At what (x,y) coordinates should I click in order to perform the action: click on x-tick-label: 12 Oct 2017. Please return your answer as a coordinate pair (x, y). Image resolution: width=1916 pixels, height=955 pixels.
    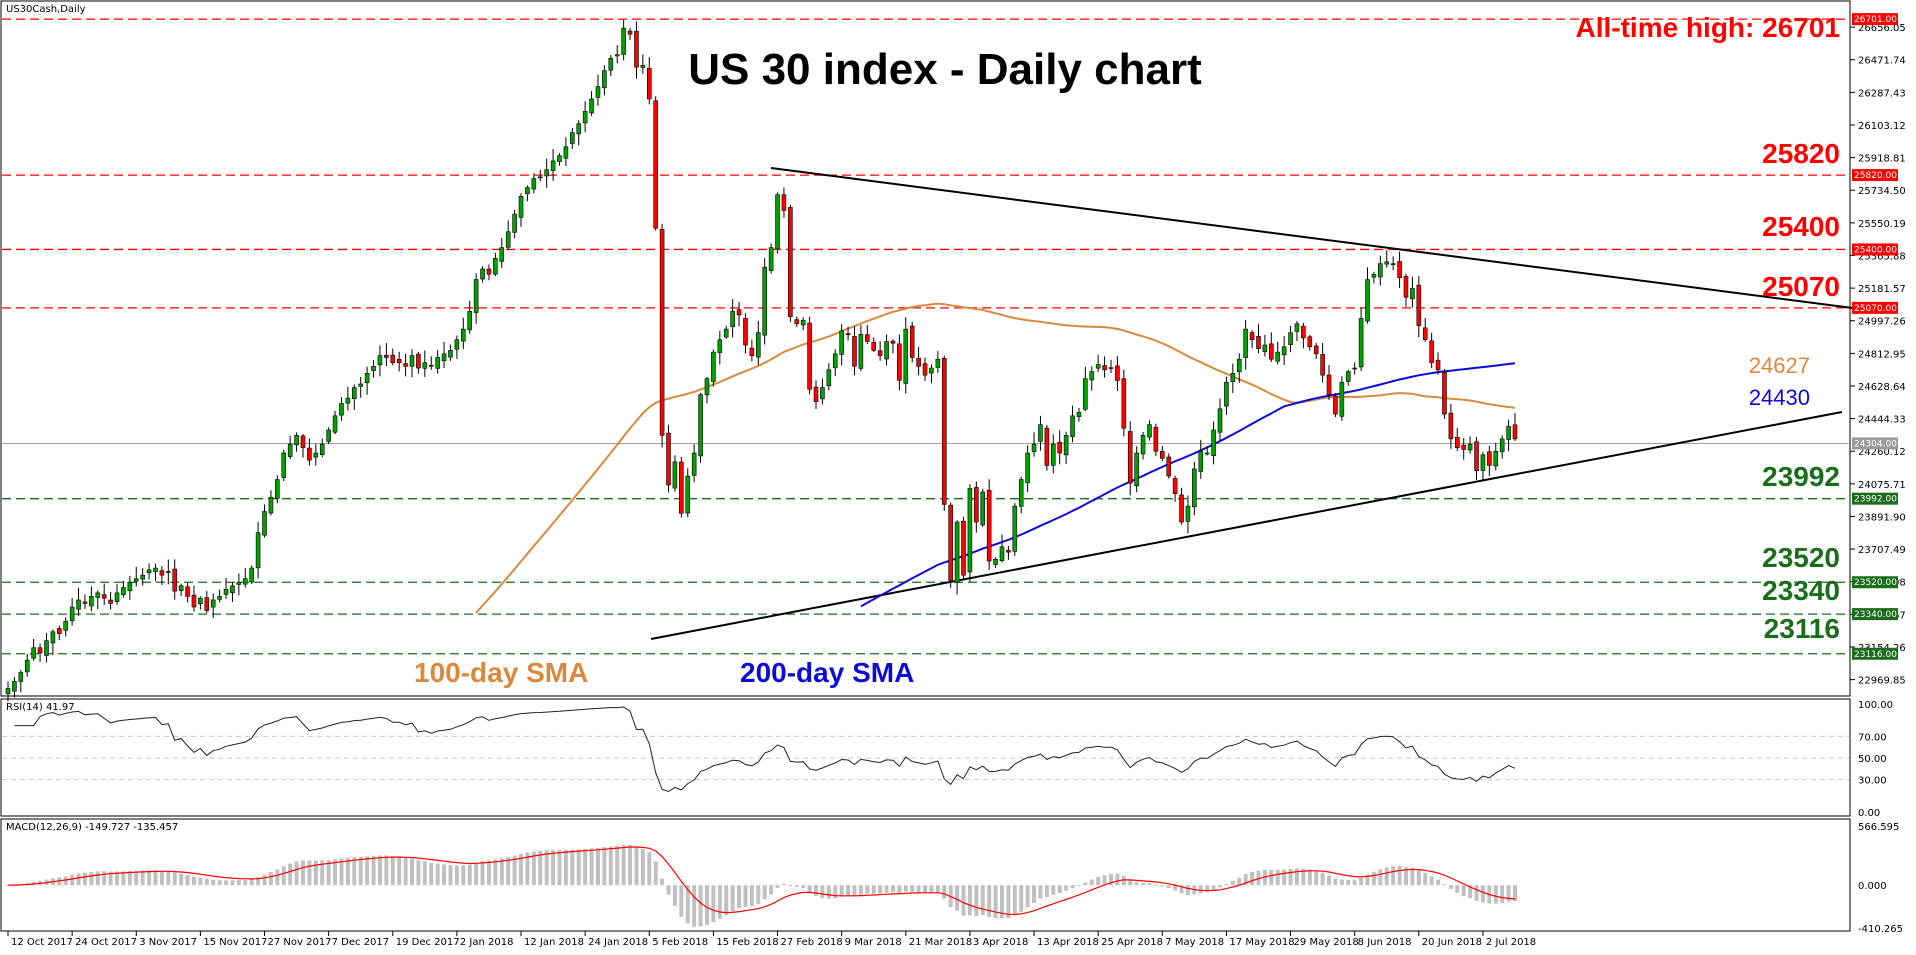
    Looking at the image, I should click on (42, 942).